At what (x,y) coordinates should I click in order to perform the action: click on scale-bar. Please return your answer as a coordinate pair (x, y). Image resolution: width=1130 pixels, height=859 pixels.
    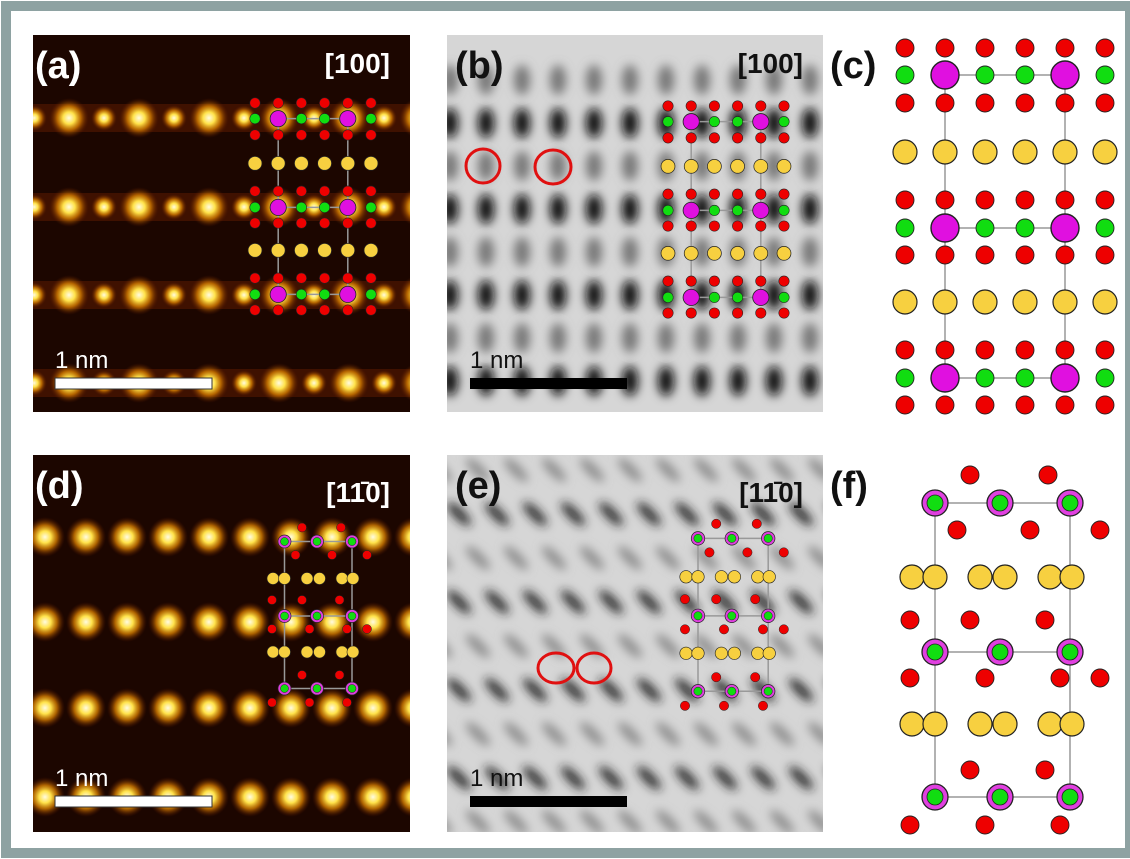
    Looking at the image, I should click on (133, 801).